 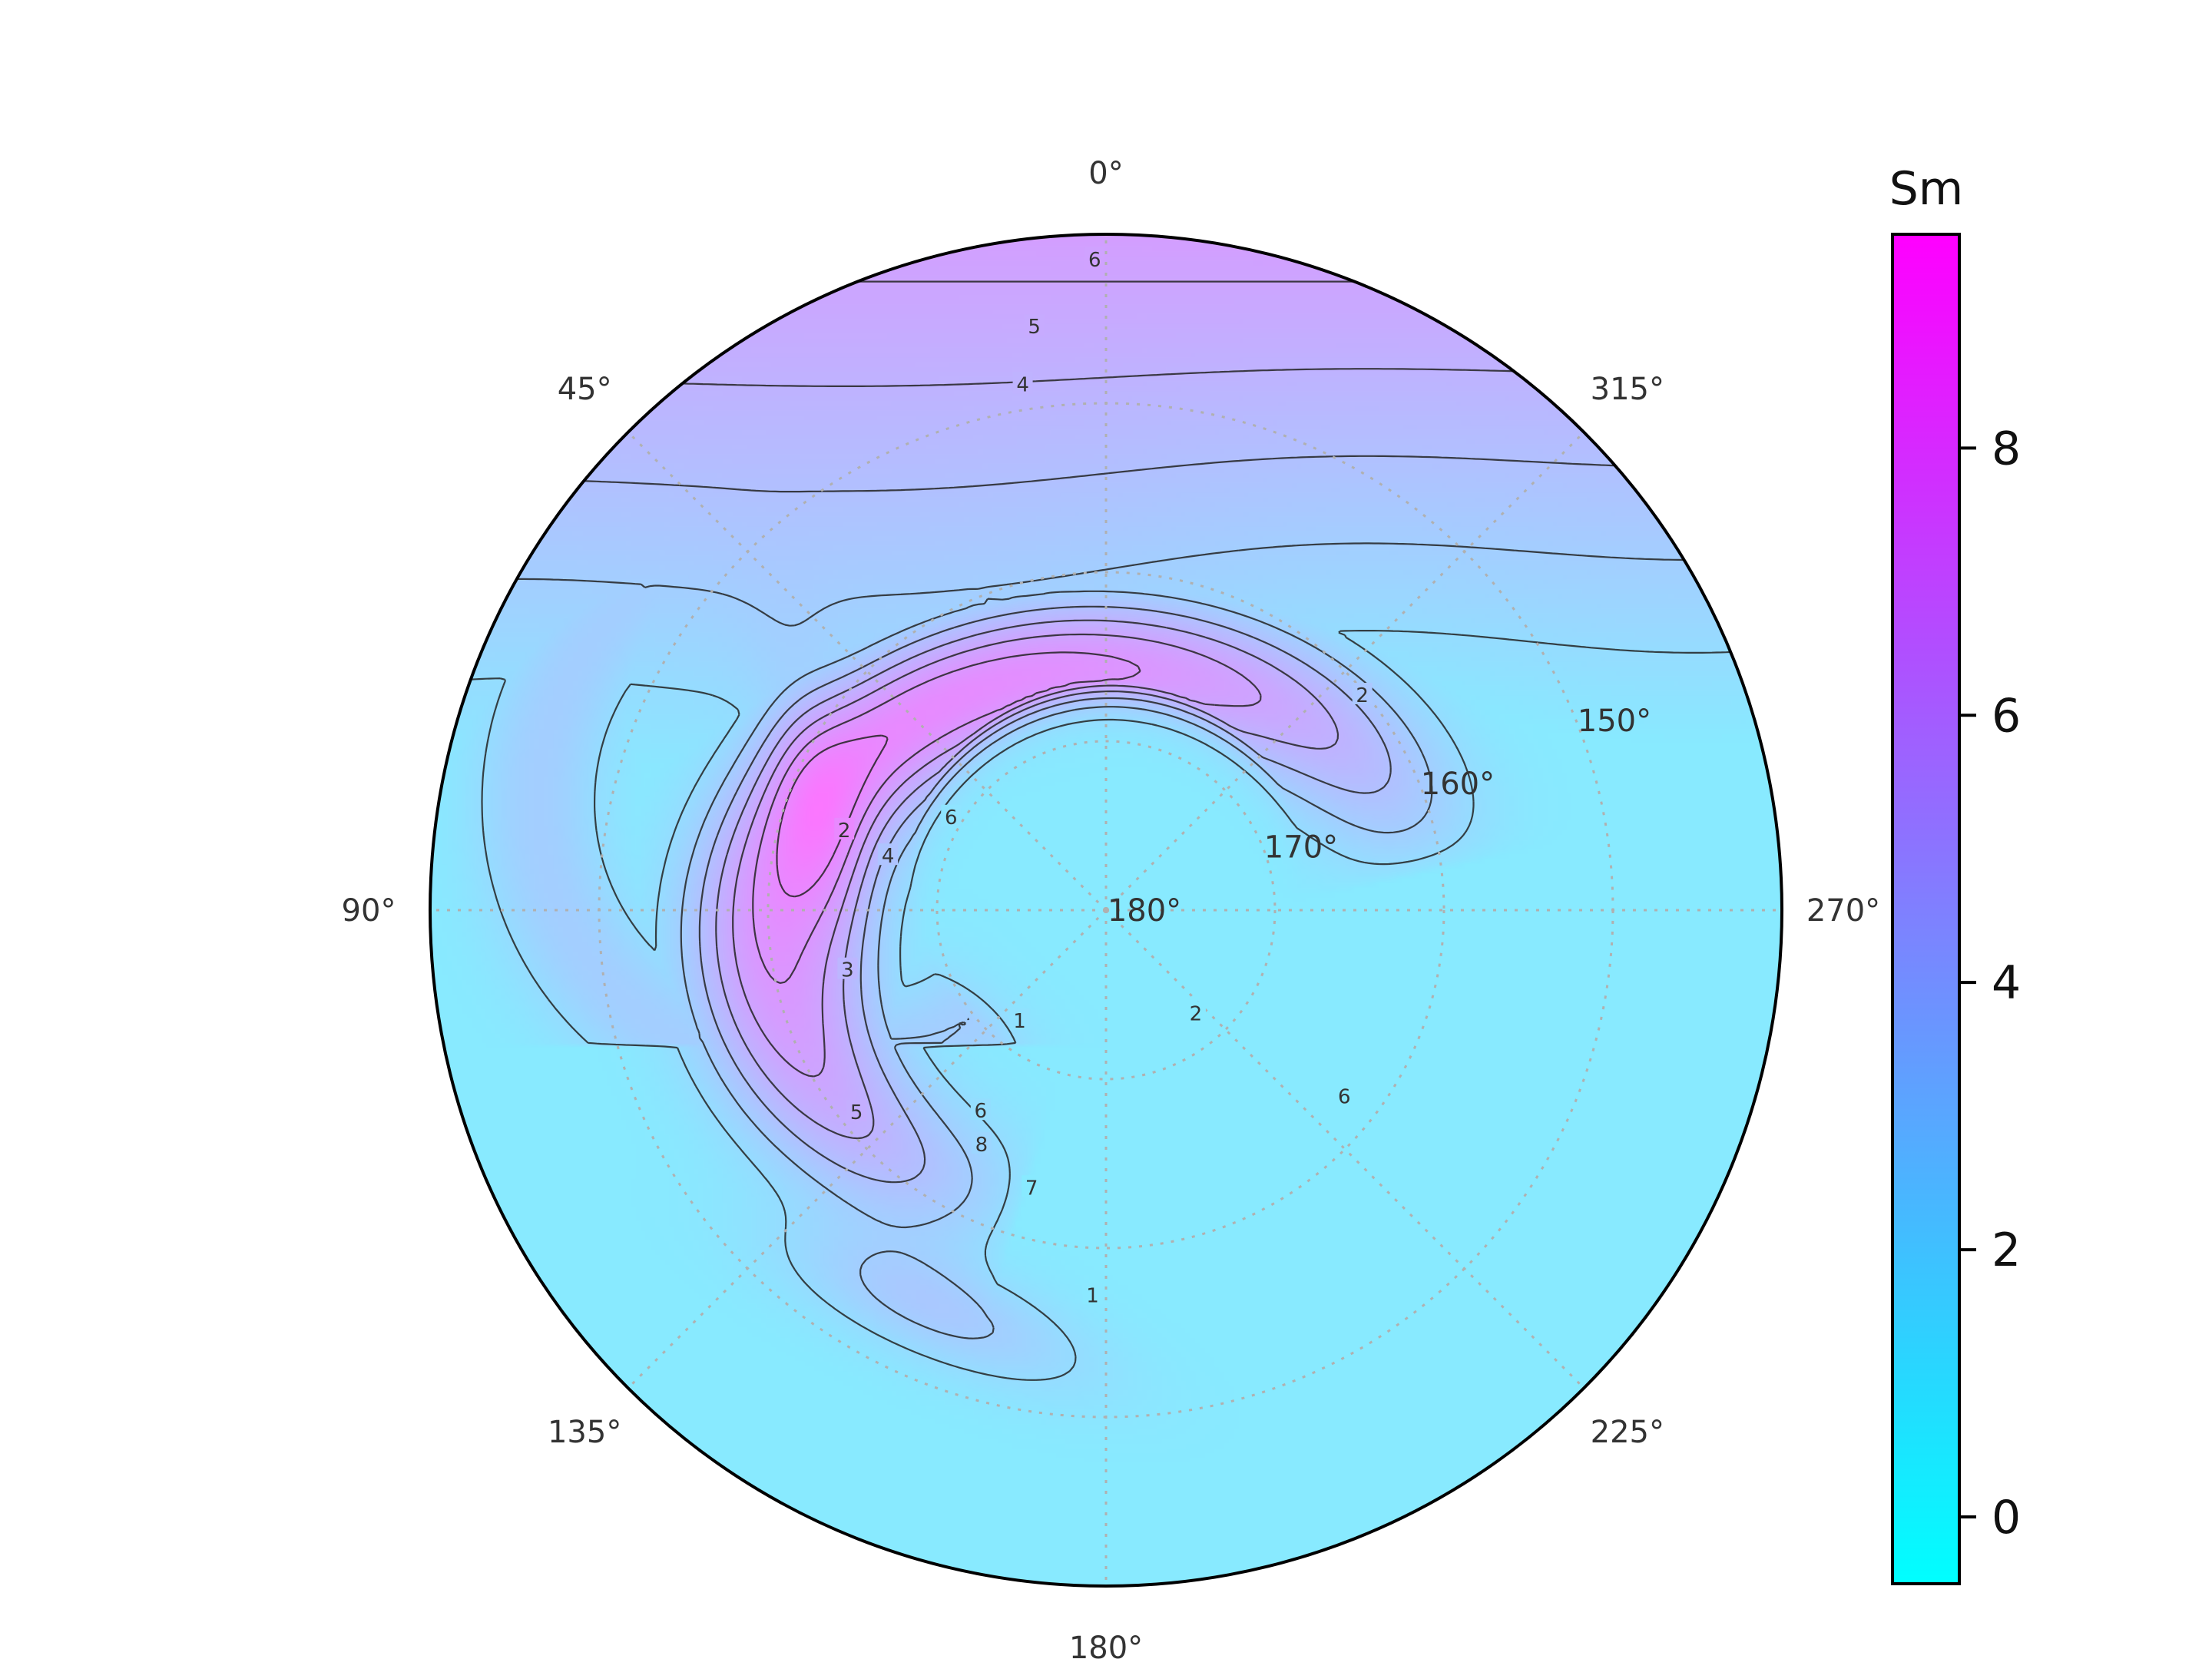 I want to click on colorbar: Sm 0 2 4 6 8, so click(x=1955, y=873).